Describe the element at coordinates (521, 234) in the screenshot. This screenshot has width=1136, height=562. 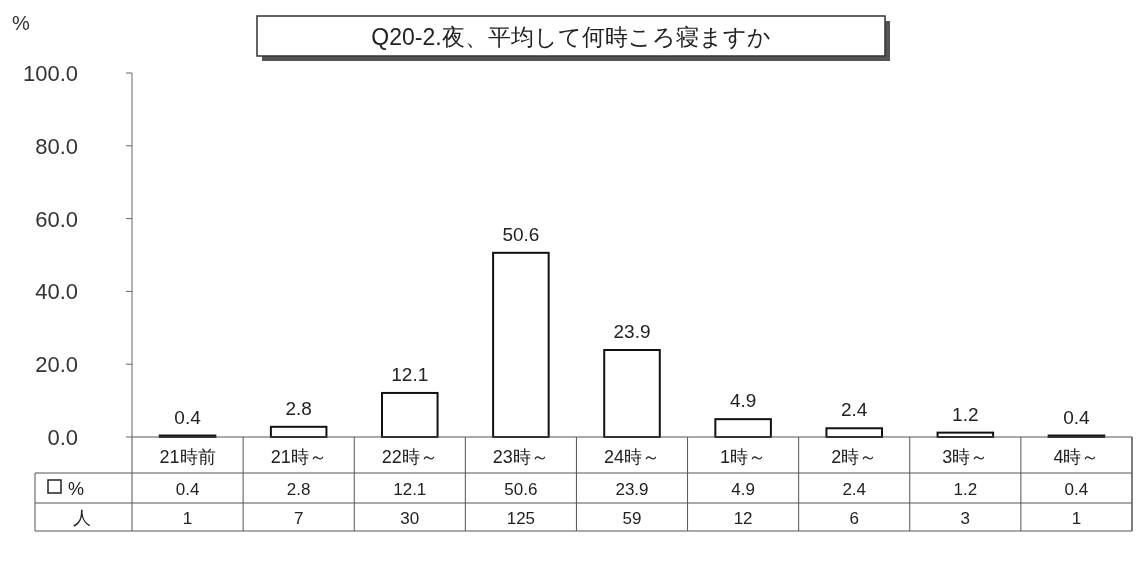
I see `data-label: 50.6` at that location.